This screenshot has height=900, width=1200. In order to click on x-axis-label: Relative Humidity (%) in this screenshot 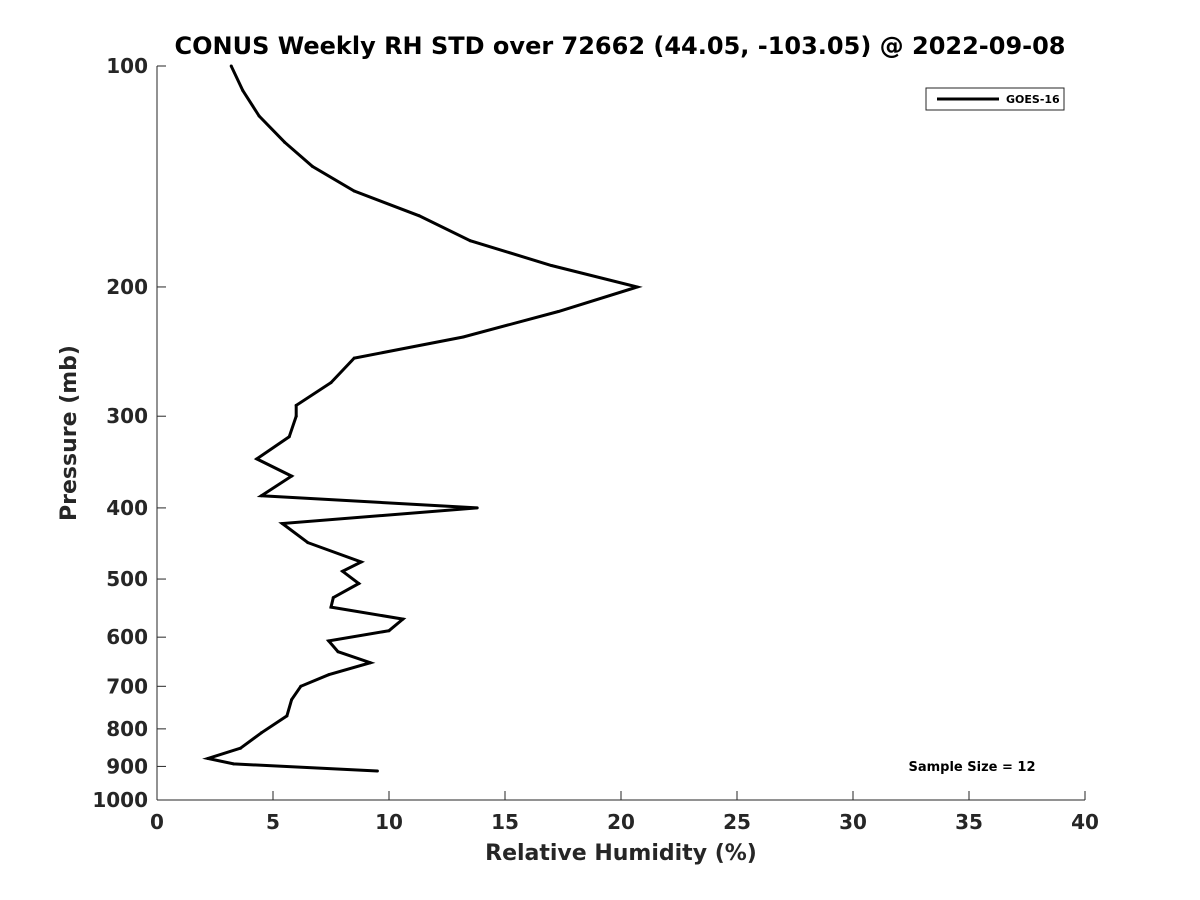, I will do `click(621, 853)`.